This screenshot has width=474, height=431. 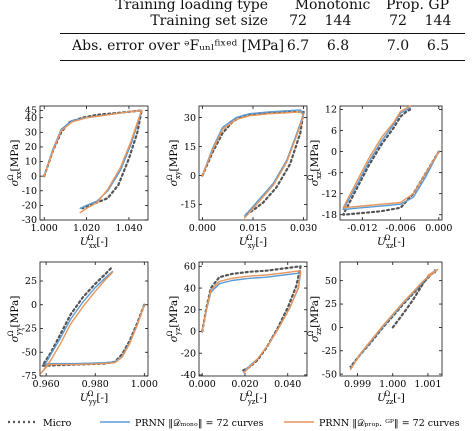 I want to click on y-tick-label: -18, so click(x=329, y=215).